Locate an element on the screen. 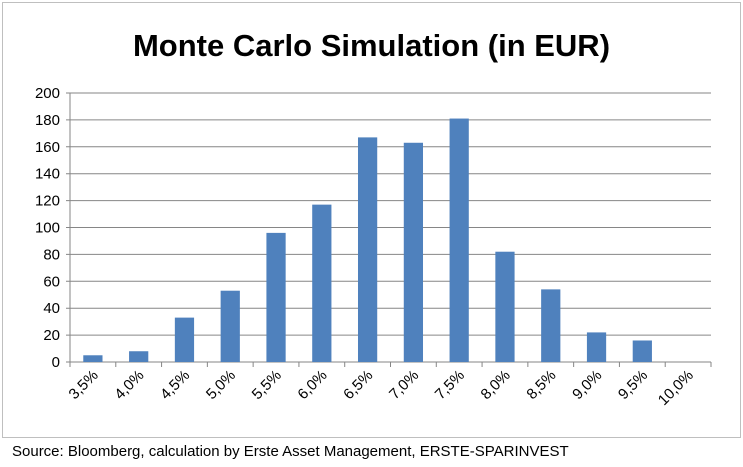 This screenshot has height=467, width=743. x-tick-label: 5,0% is located at coordinates (221, 385).